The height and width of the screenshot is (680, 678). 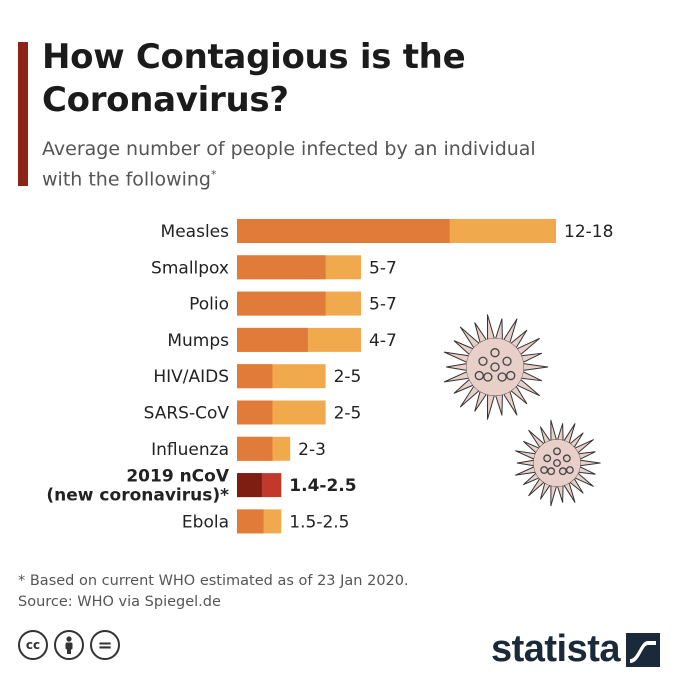 I want to click on subtitle-footnote-mark: *, so click(x=214, y=174).